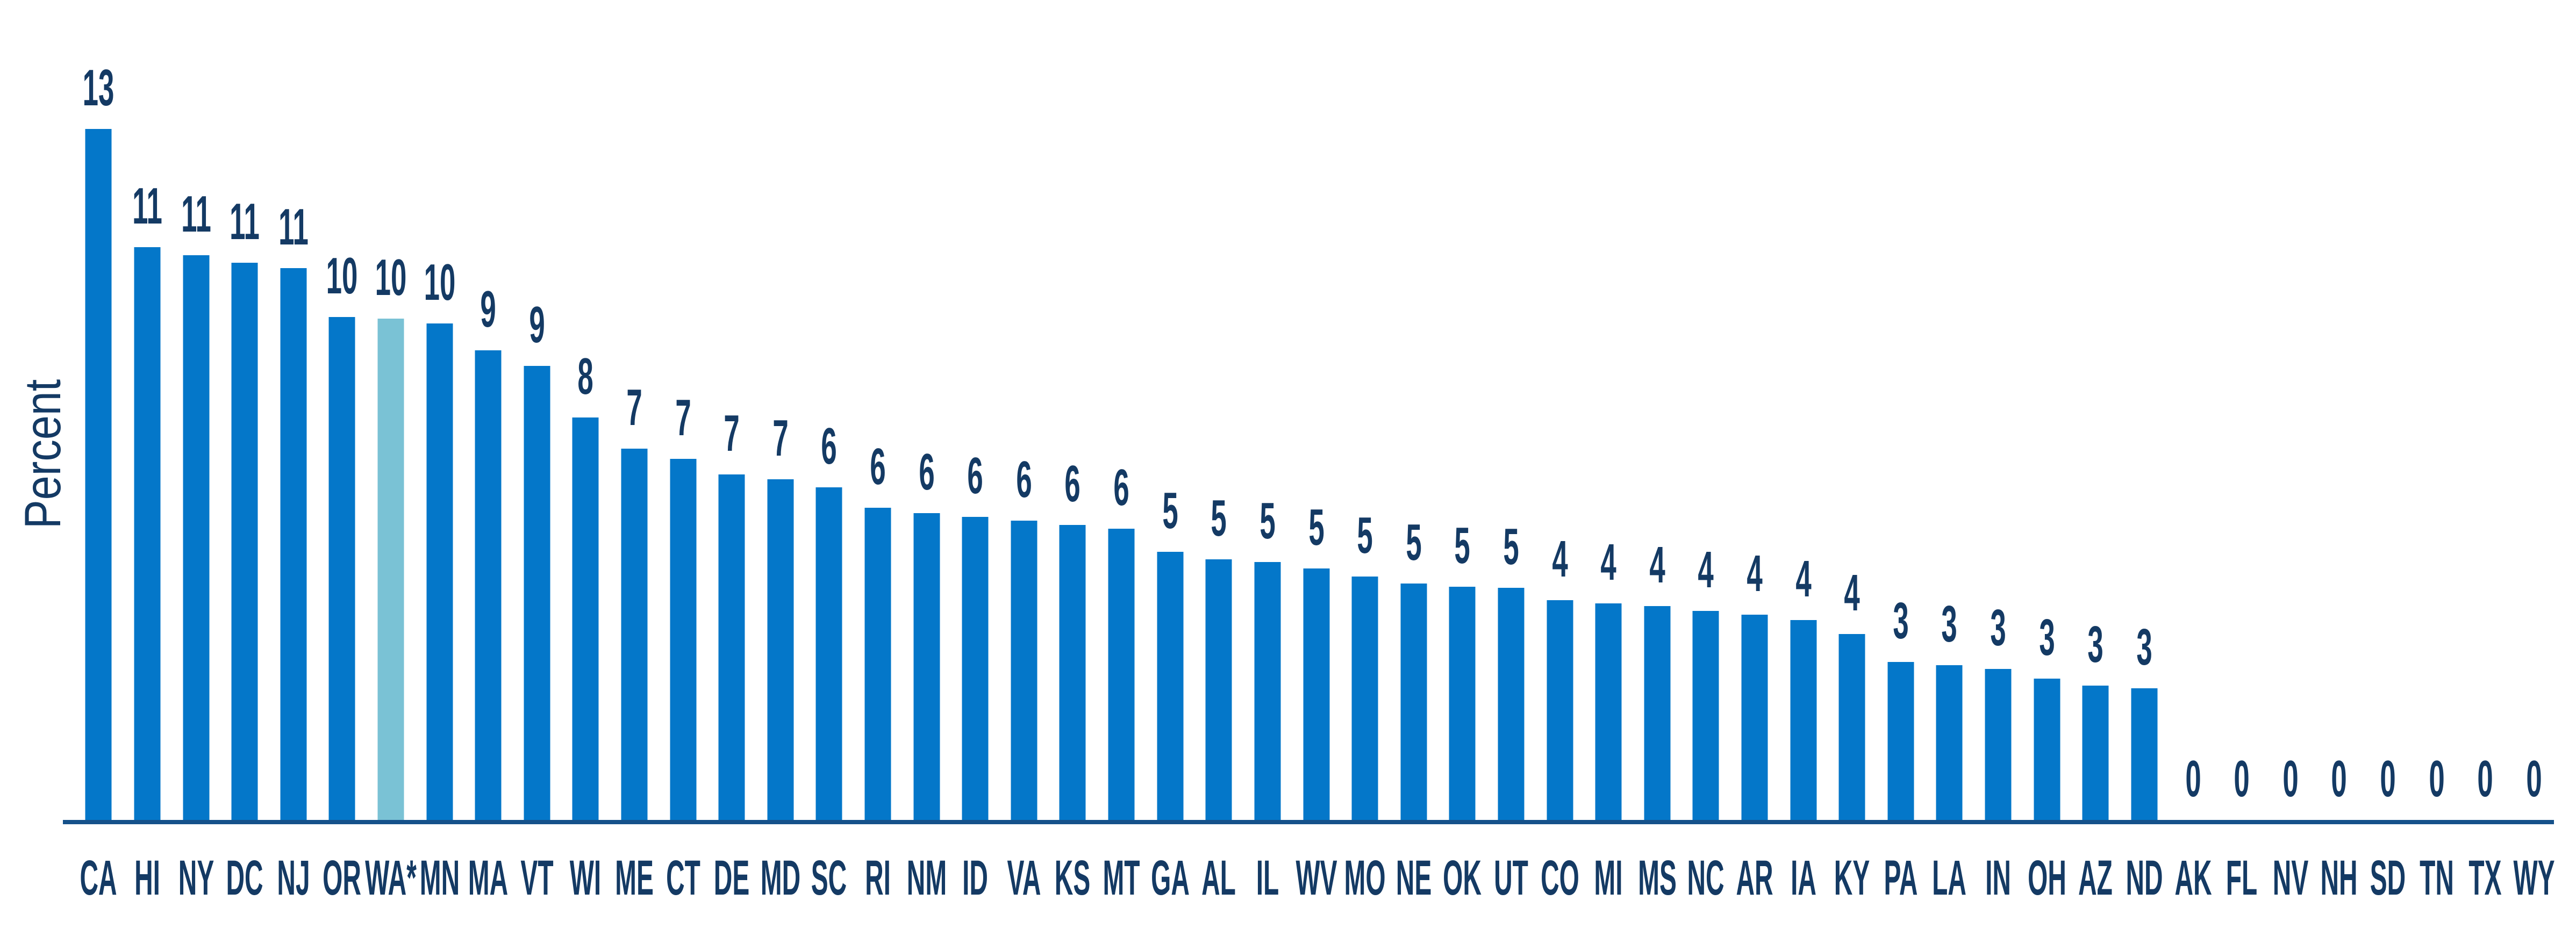 The width and height of the screenshot is (2576, 929). Describe the element at coordinates (391, 277) in the screenshot. I see `bar-value-label: 10` at that location.